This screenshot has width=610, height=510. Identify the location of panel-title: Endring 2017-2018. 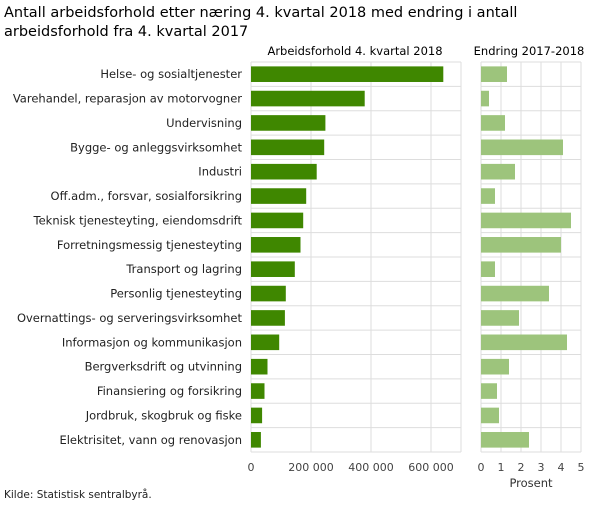
(529, 51).